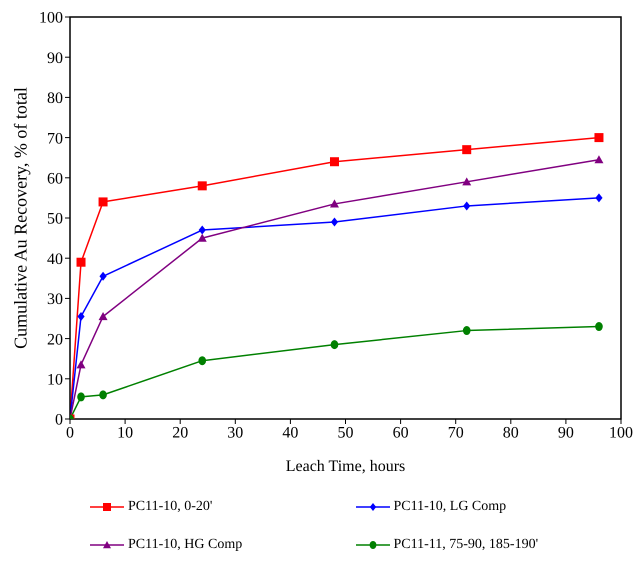 The width and height of the screenshot is (641, 581). Describe the element at coordinates (290, 433) in the screenshot. I see `x-tick-label: 40` at that location.